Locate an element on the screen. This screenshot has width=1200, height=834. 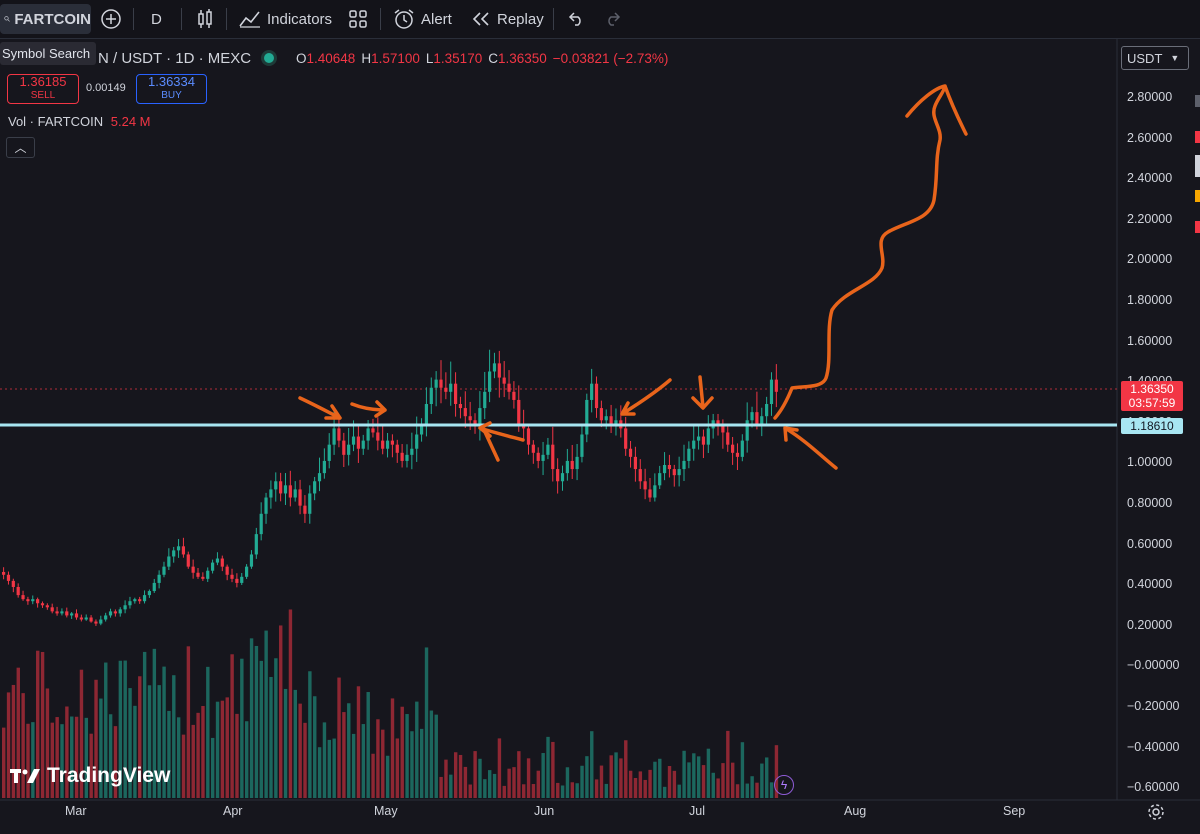
price-axis-label: 2.80000 is located at coordinates (1150, 97).